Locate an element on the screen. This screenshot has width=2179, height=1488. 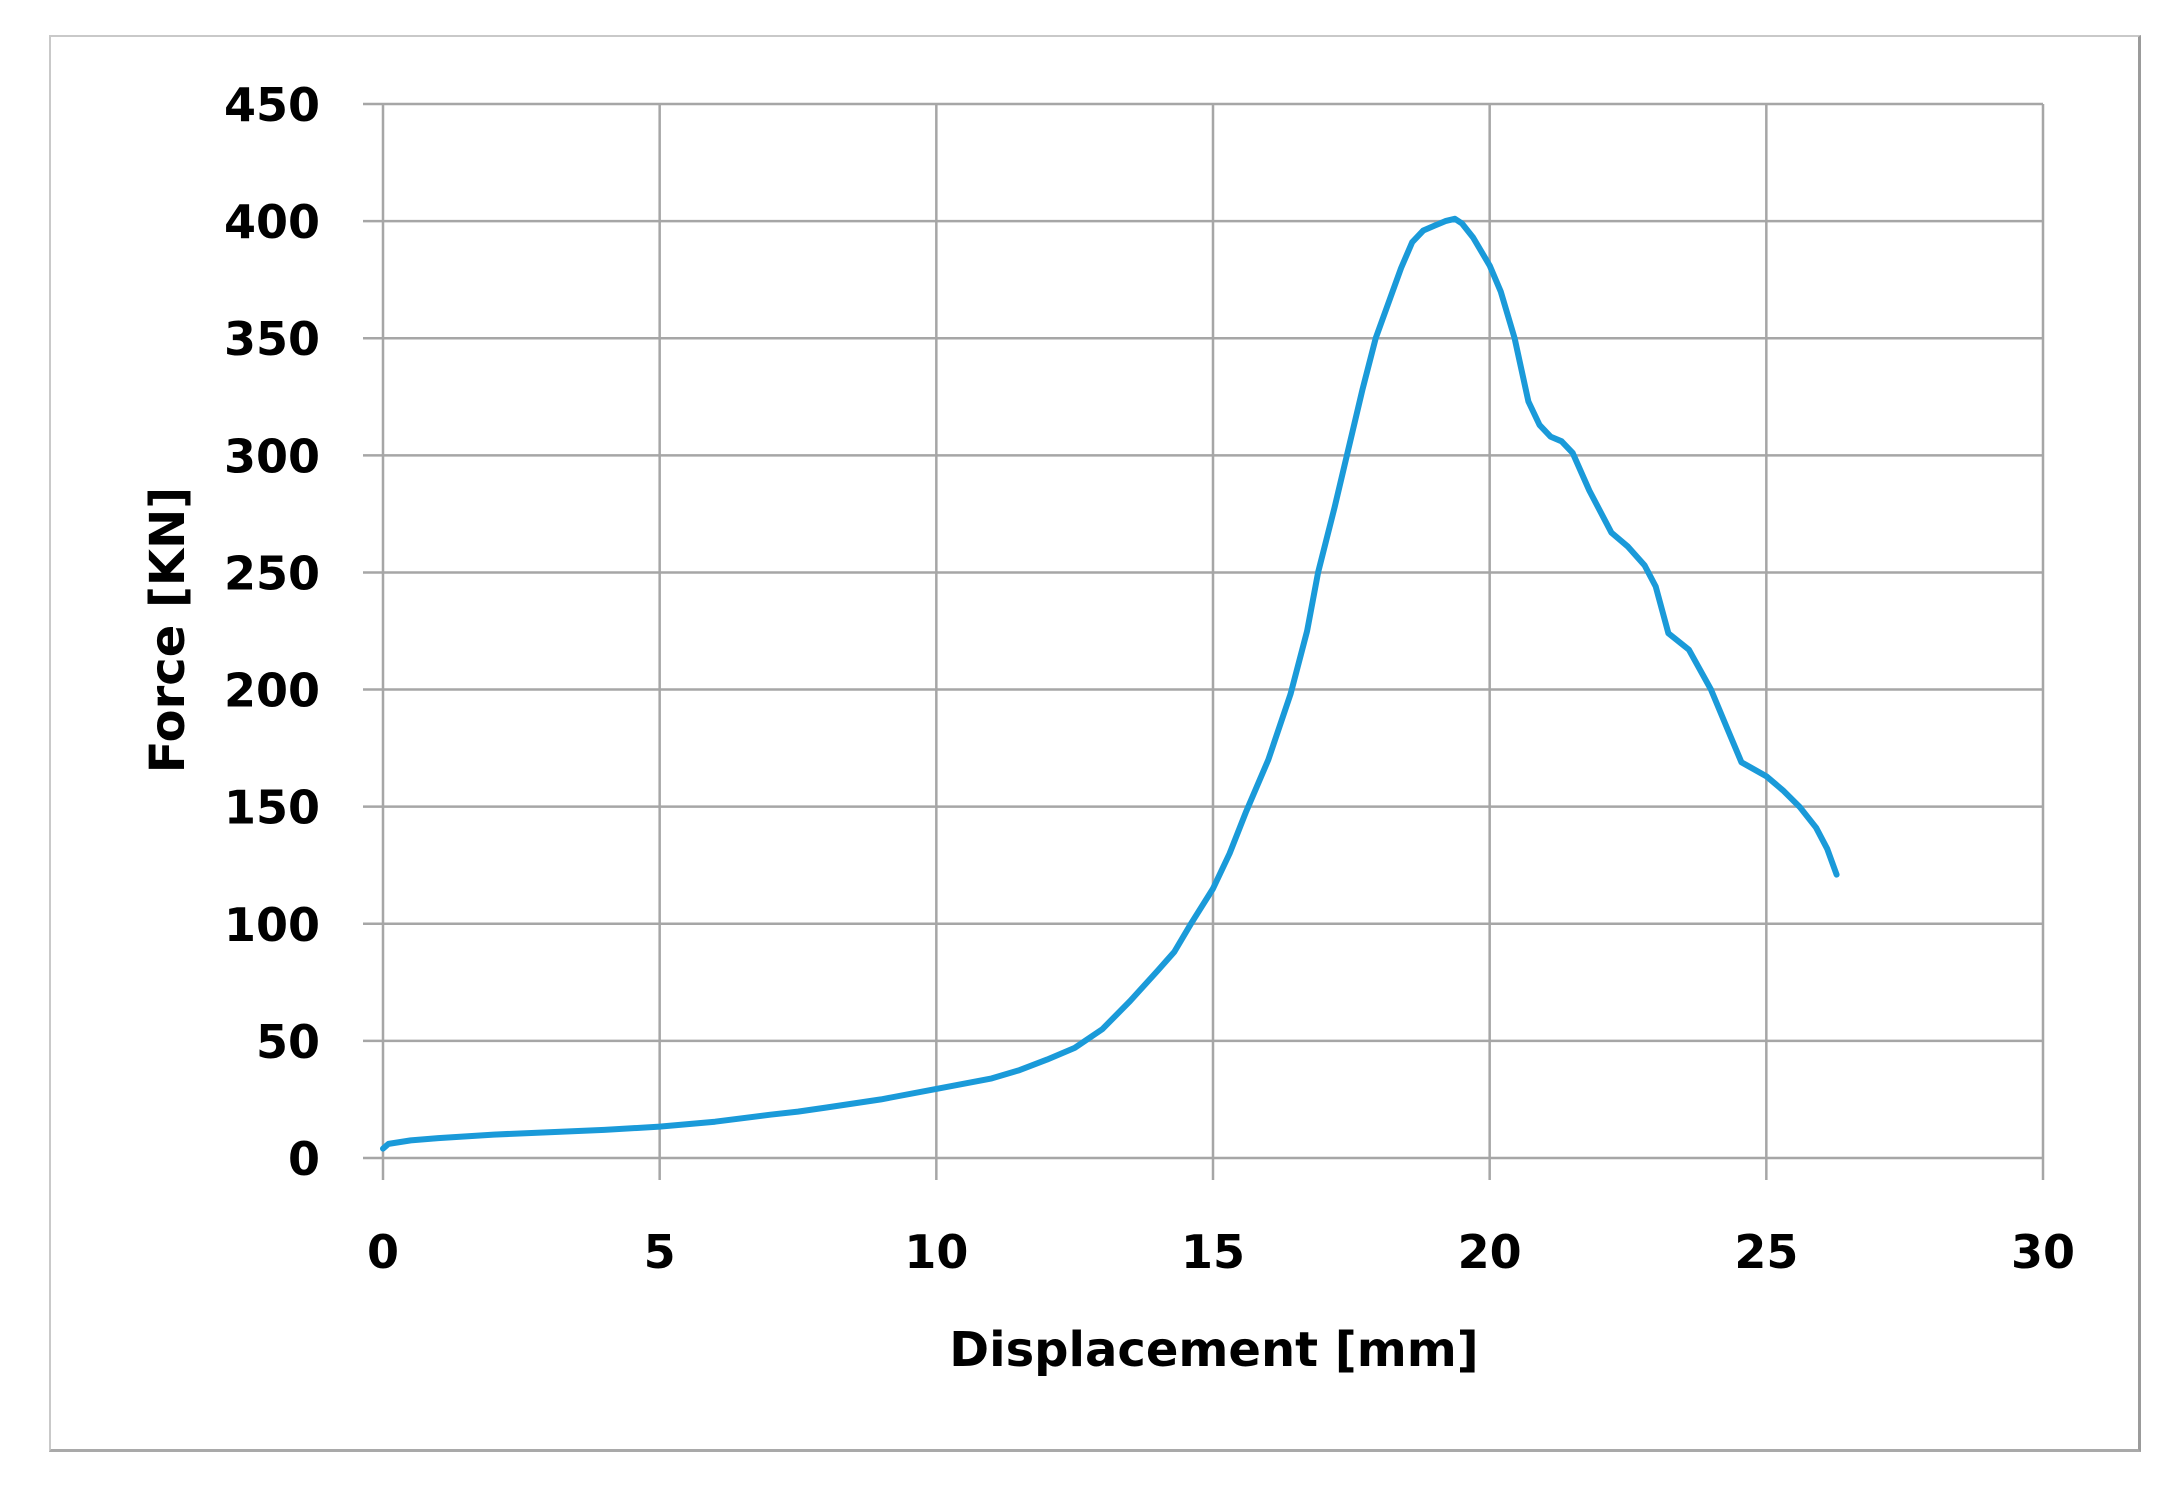
y-tick-label: 200 is located at coordinates (272, 691).